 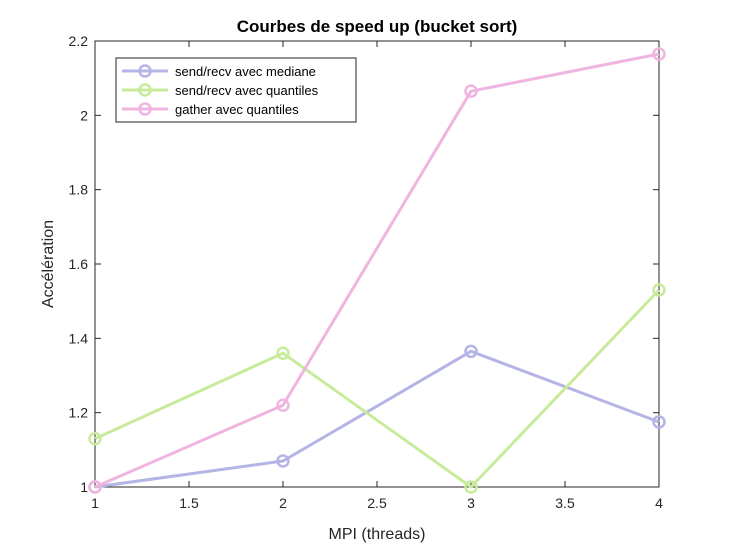 I want to click on y-tick-label: 1.4, so click(x=79, y=338).